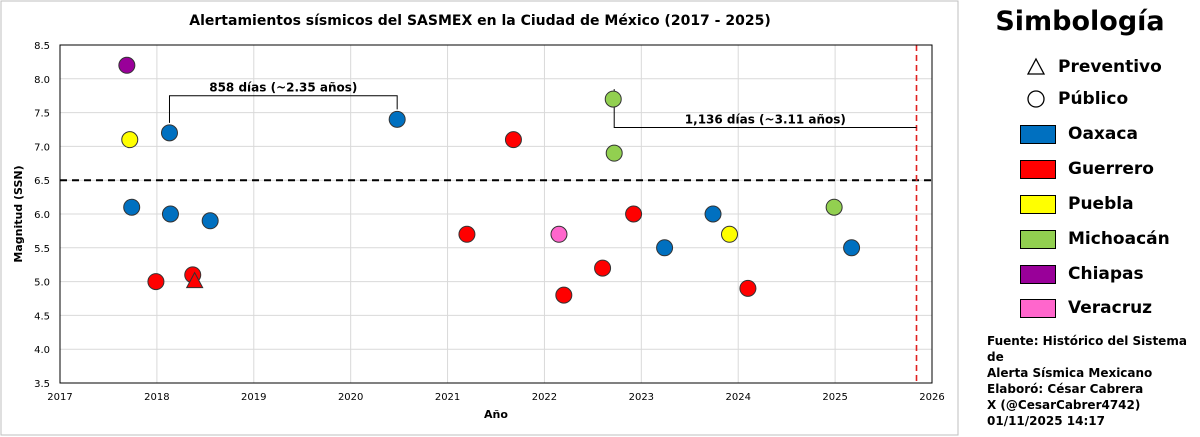 The image size is (1200, 437). I want to click on y-tick-label: 4.5, so click(42, 316).